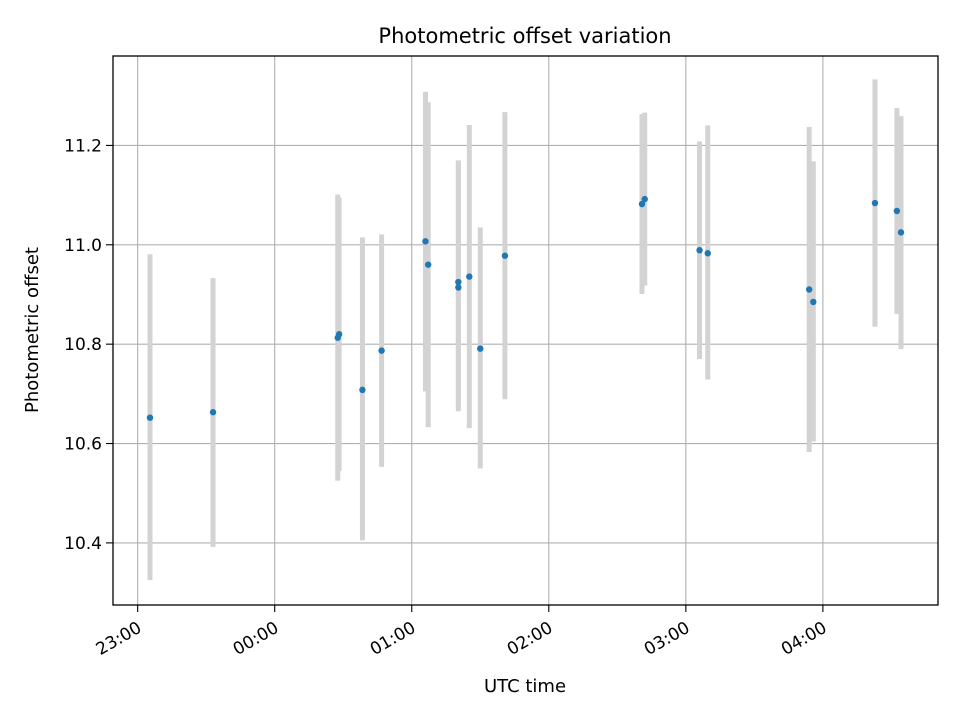  Describe the element at coordinates (83, 445) in the screenshot. I see `y-tick-label: 10.6` at that location.